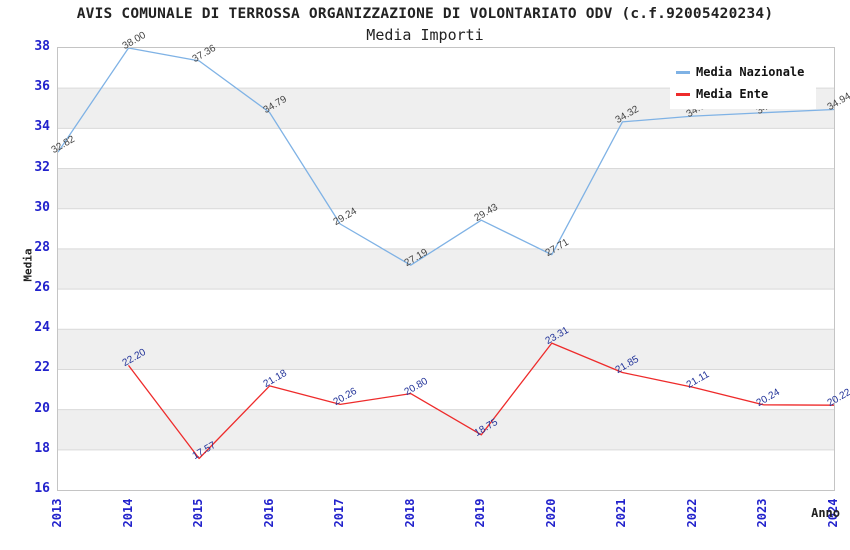 This screenshot has height=550, width=850. What do you see at coordinates (268, 513) in the screenshot?
I see `x-tick-label: 2016` at bounding box center [268, 513].